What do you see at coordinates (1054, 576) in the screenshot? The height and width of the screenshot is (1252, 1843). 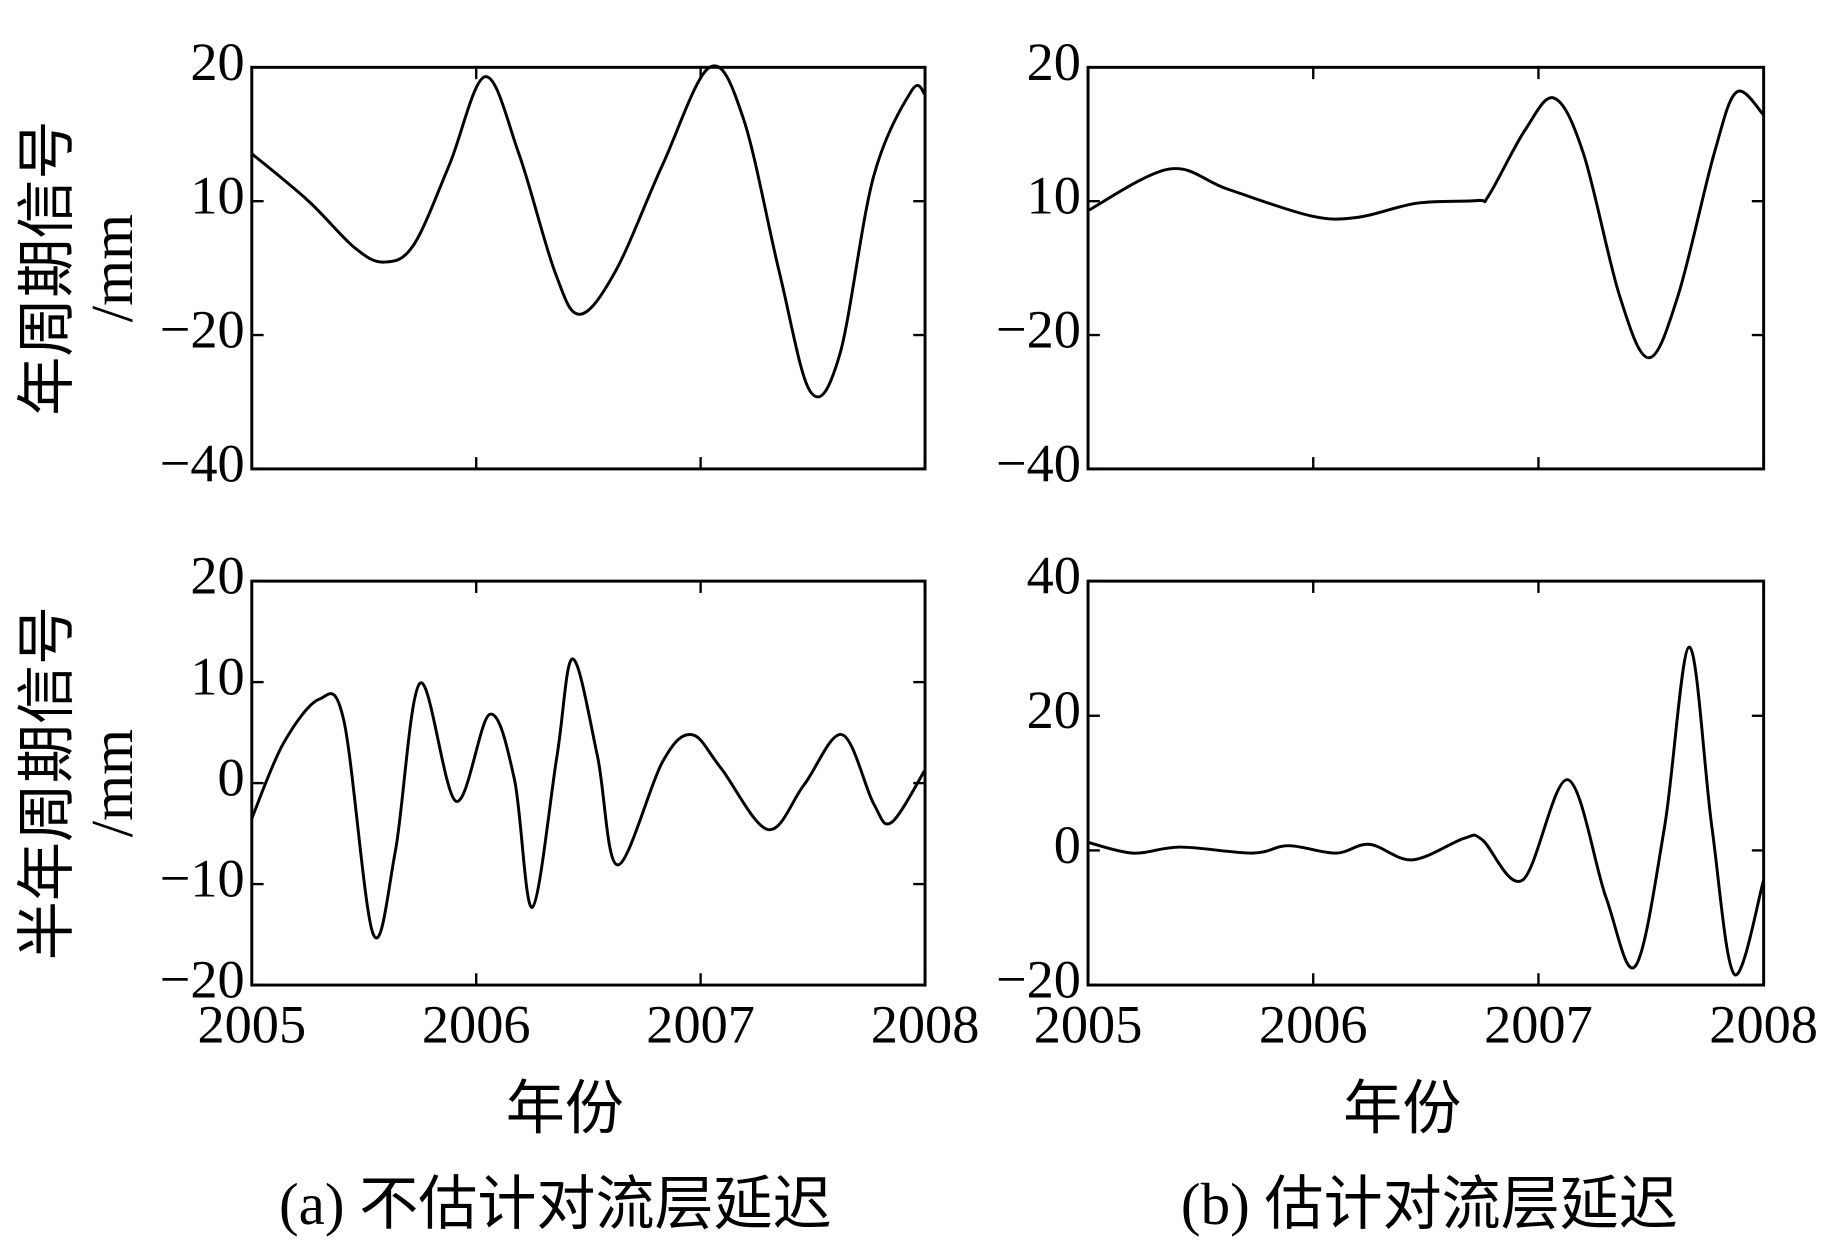 I see `y-tick-label: 40` at bounding box center [1054, 576].